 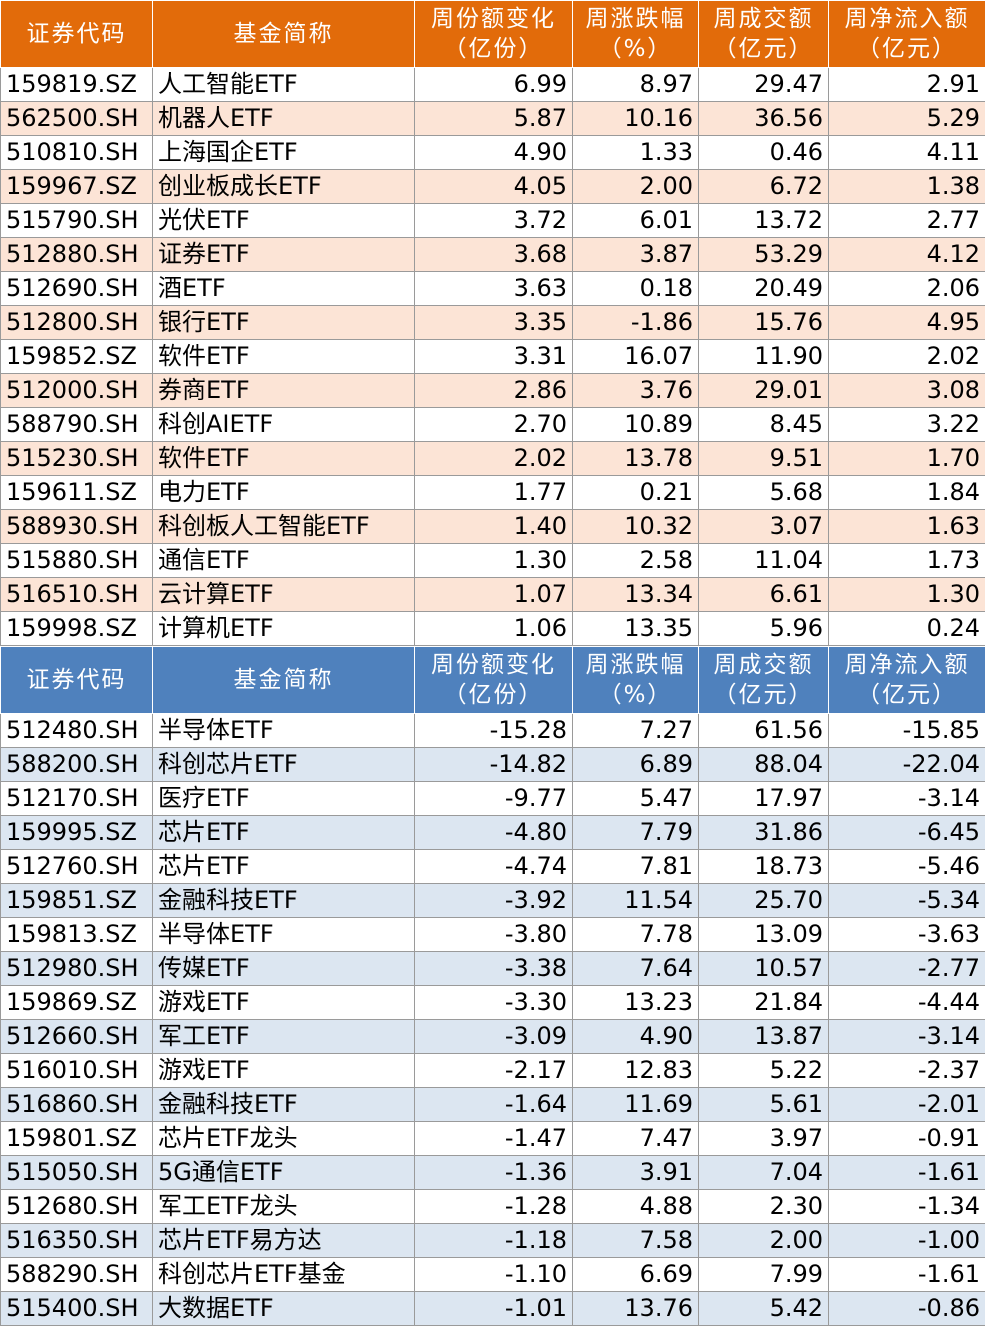 What do you see at coordinates (493, 1172) in the screenshot?
I see `share-change-cell: -1.36` at bounding box center [493, 1172].